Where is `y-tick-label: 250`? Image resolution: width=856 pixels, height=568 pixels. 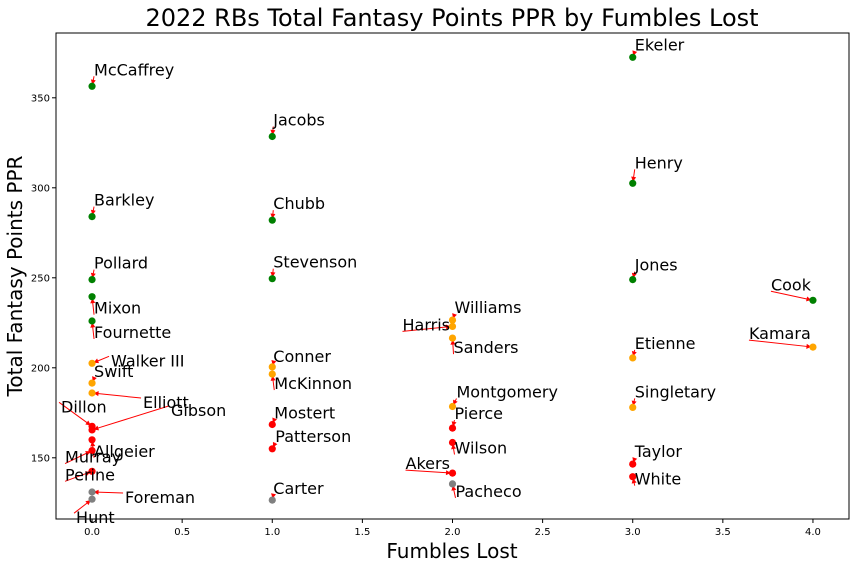
y-tick-label: 250 is located at coordinates (40, 278).